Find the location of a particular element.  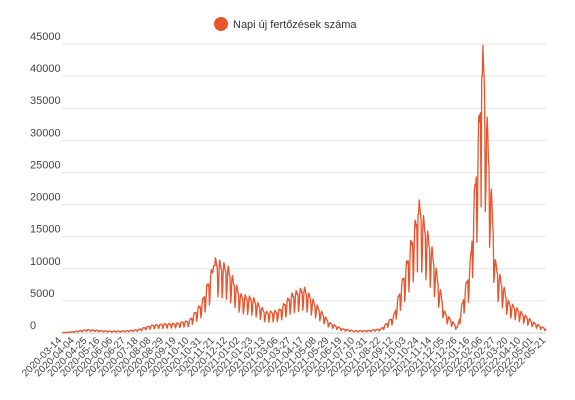

y-tick-label: 25000 is located at coordinates (45, 165).